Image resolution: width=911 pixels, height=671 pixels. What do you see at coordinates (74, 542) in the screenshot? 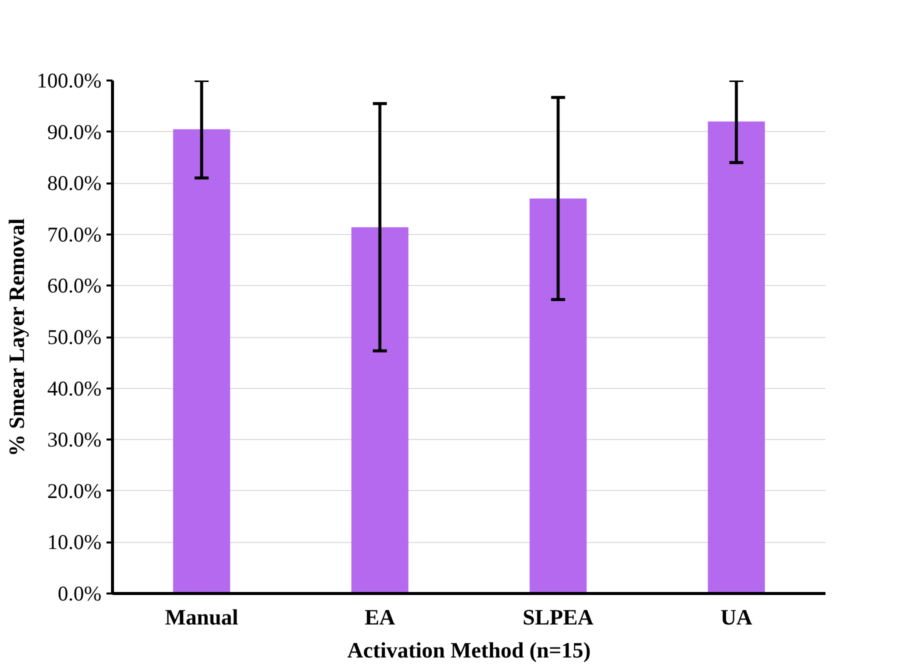
I see `y-tick-label: 10.0%` at bounding box center [74, 542].